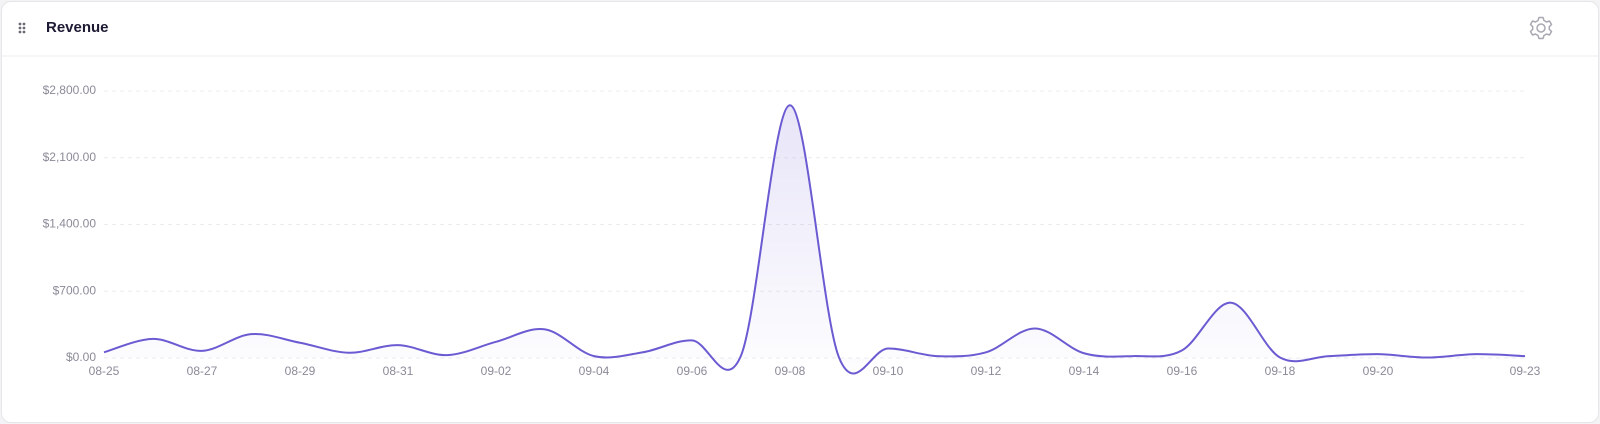  I want to click on x-tick-label: 09-14, so click(1084, 371).